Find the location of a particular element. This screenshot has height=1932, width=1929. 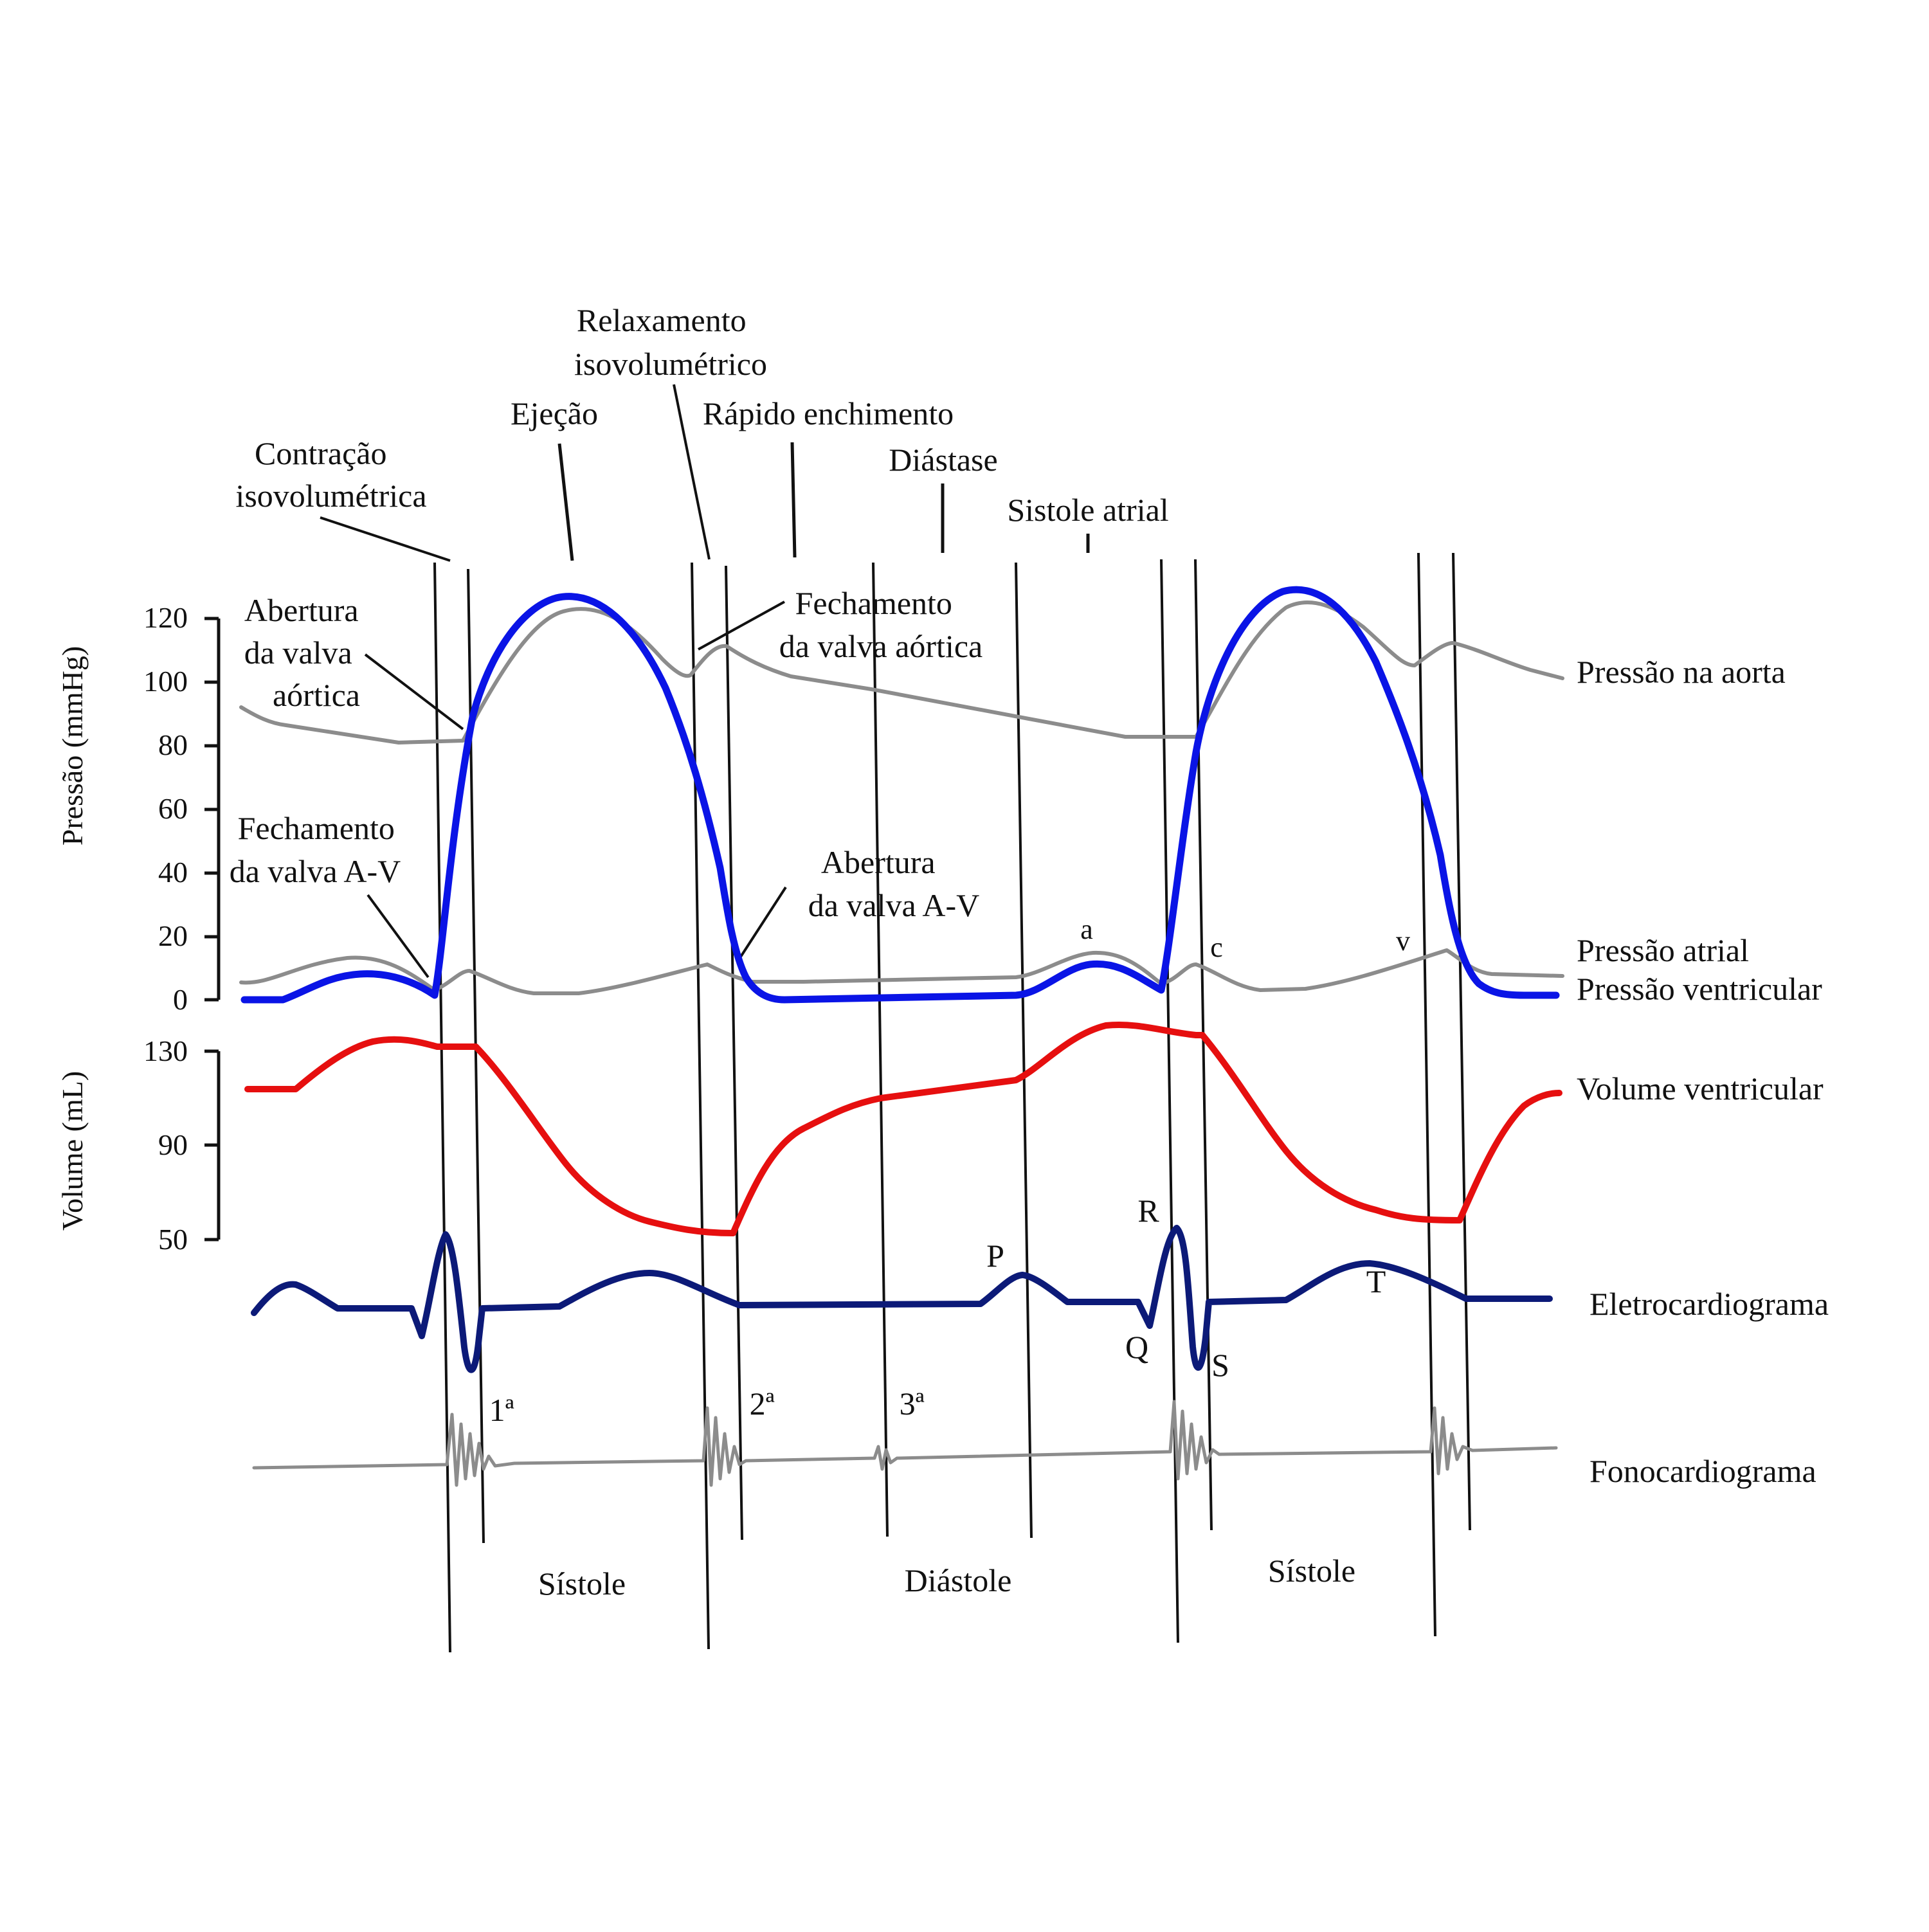

tick-label: 130 is located at coordinates (165, 1050).